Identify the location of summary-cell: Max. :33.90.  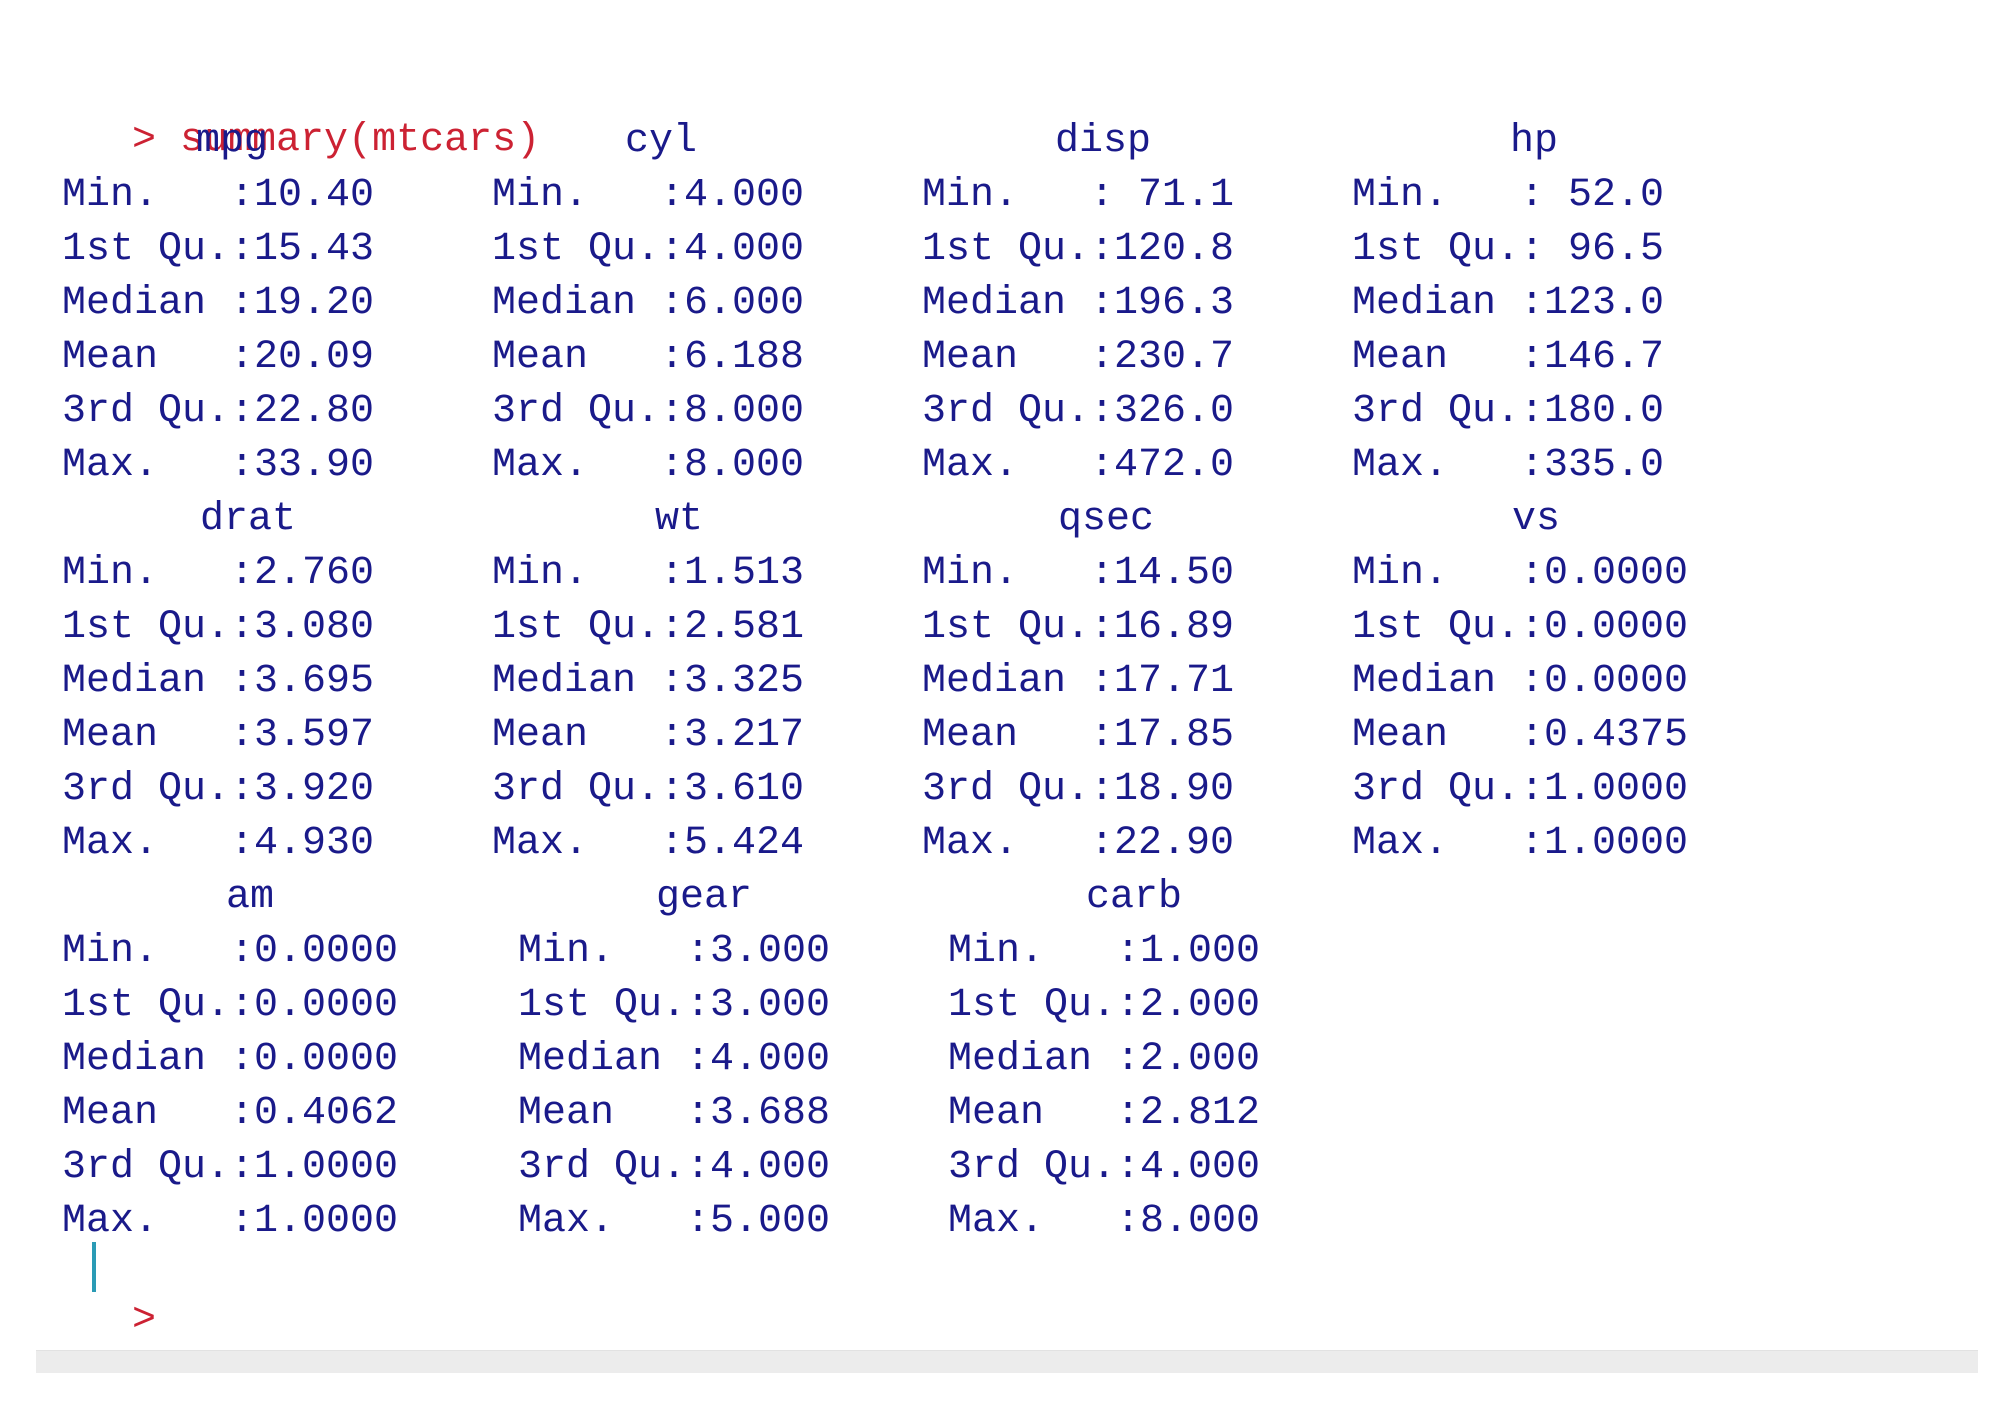
(218, 465).